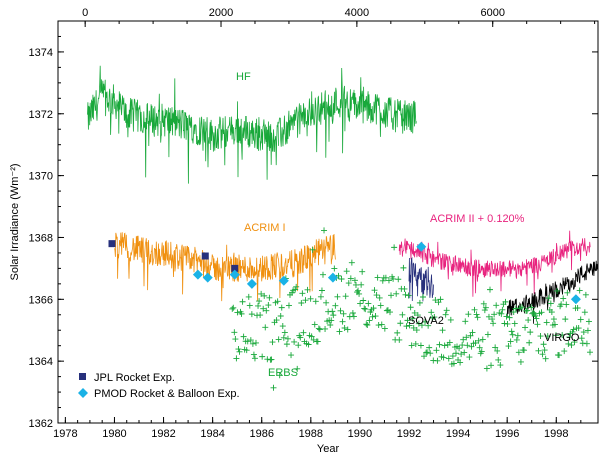 This screenshot has height=459, width=600. I want to click on legend-label-pmod: PMOD Rocket & Balloon Exp., so click(167, 394).